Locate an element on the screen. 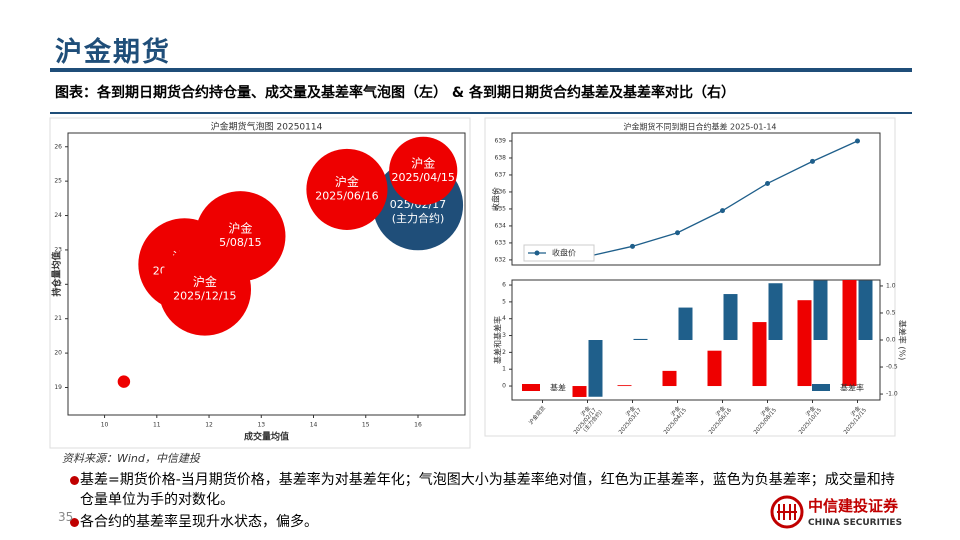 The image size is (960, 540). x-tick-label: 10 is located at coordinates (105, 425).